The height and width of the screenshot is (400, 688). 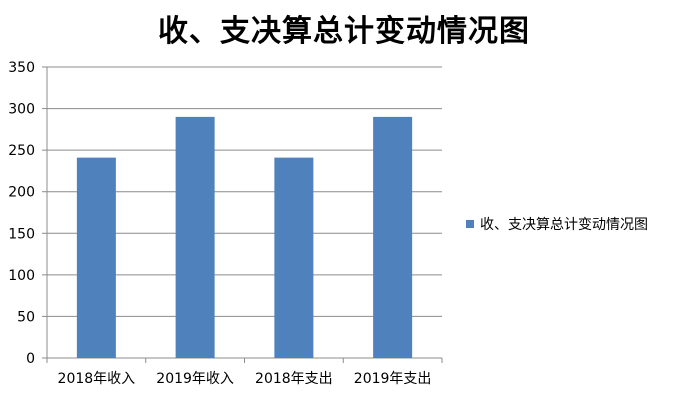 What do you see at coordinates (470, 224) in the screenshot?
I see `legend-swatch` at bounding box center [470, 224].